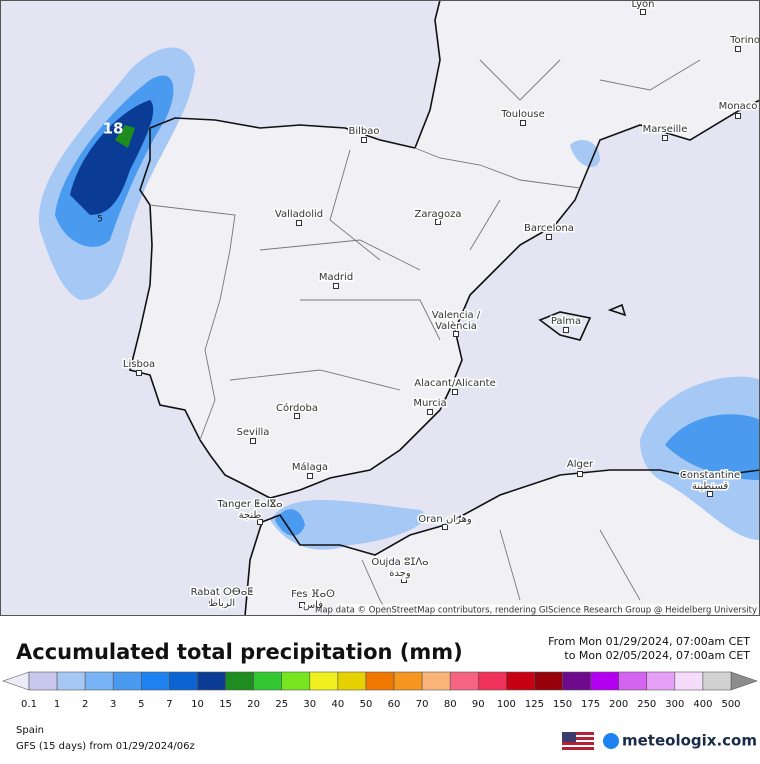 Image resolution: width=760 pixels, height=764 pixels. Describe the element at coordinates (744, 40) in the screenshot. I see `city-label: Torino` at that location.